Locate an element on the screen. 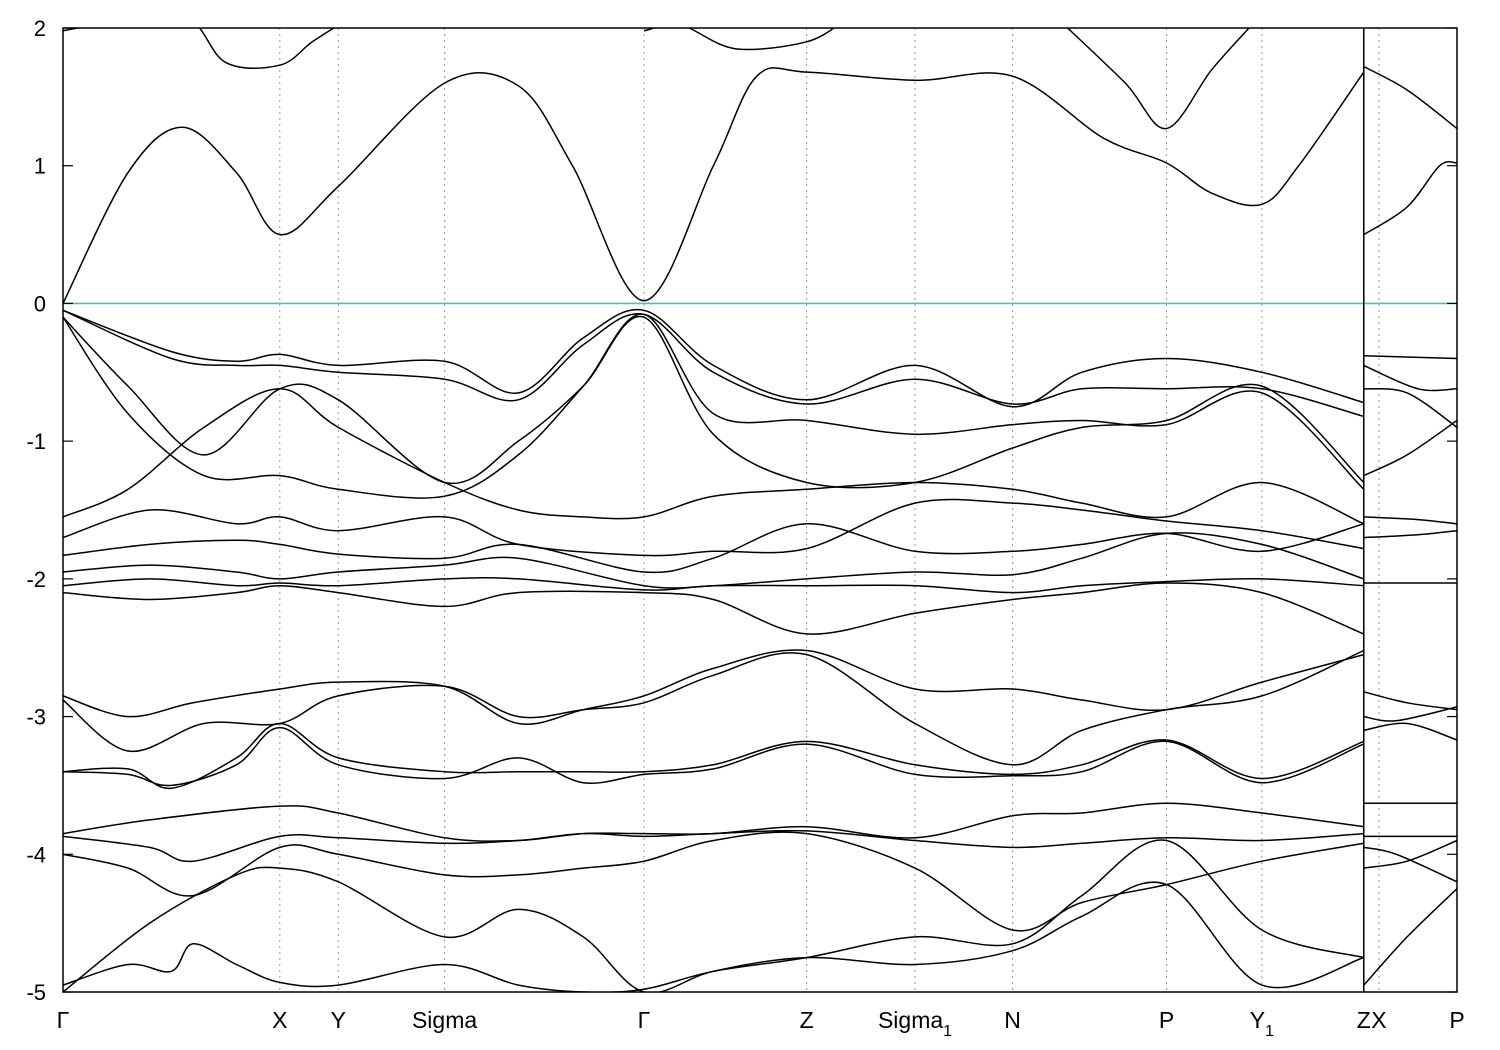 This screenshot has width=1500, height=1050. y-tick-label: 1 is located at coordinates (40, 166).